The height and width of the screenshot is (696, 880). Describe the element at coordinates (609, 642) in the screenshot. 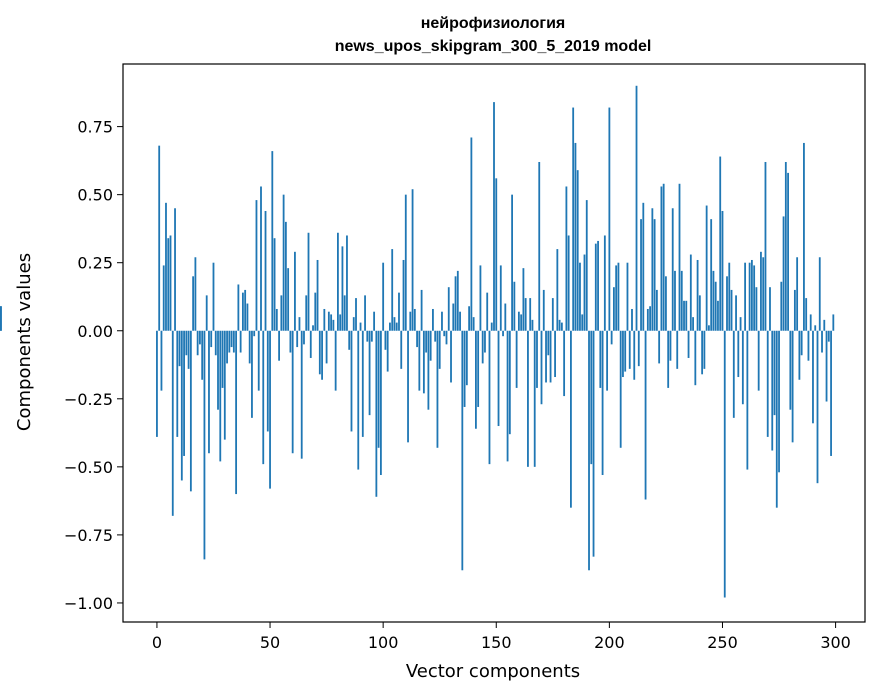

I see `x-tick-label: 200` at that location.